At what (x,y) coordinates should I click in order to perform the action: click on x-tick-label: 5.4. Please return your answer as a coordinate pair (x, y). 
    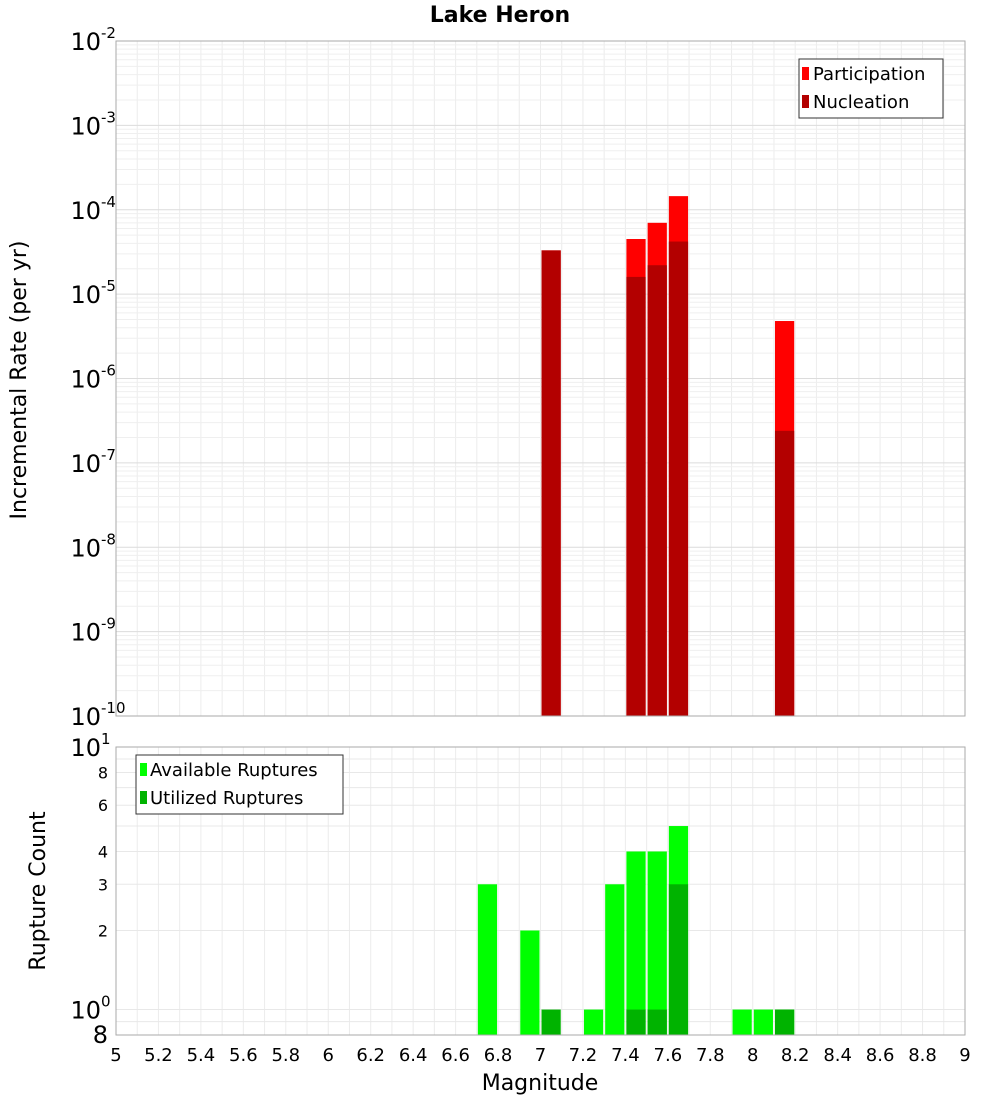
    Looking at the image, I should click on (201, 1055).